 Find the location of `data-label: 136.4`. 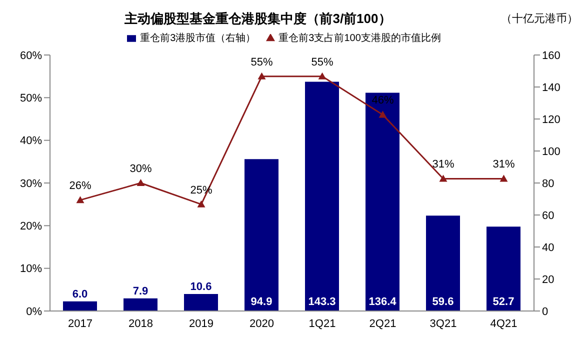

data-label: 136.4 is located at coordinates (383, 302).